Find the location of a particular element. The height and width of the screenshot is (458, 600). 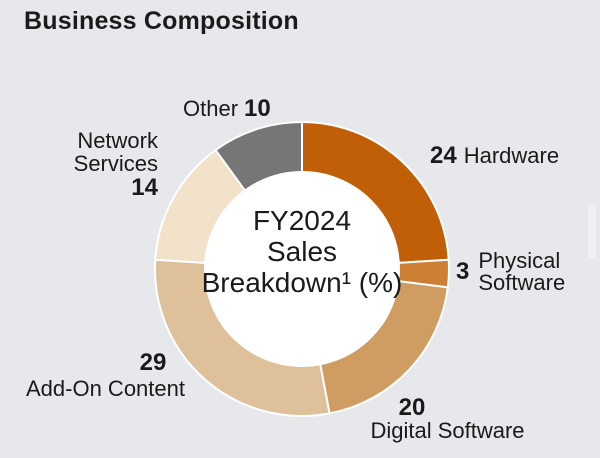

label-digital-name: Digital Software is located at coordinates (447, 430).